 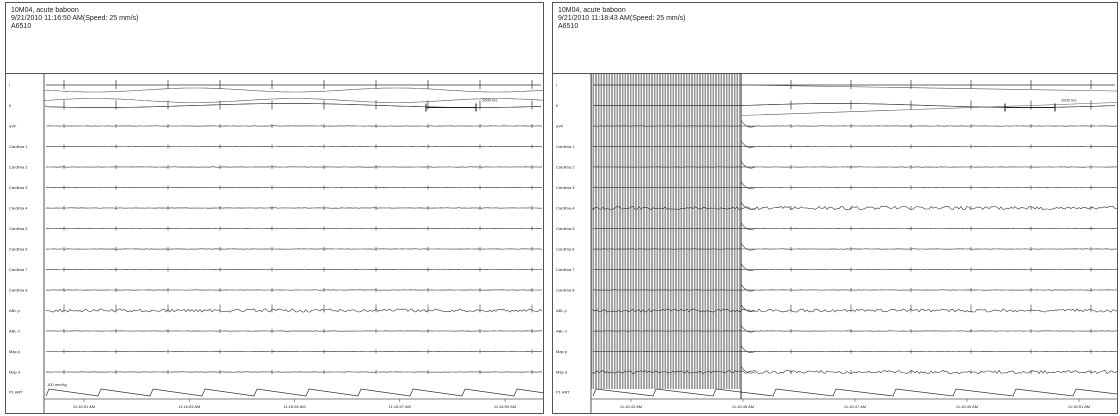 I want to click on time-label-11-18-47-am: 11:18:47 AM, so click(x=855, y=406).